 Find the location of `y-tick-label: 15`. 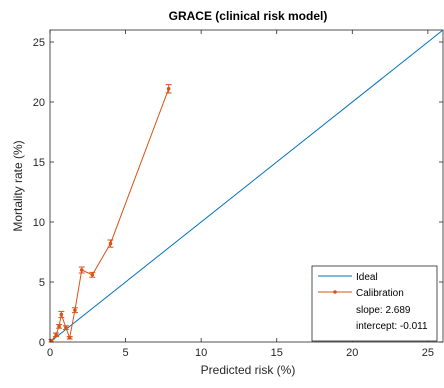

y-tick-label: 15 is located at coordinates (39, 163).